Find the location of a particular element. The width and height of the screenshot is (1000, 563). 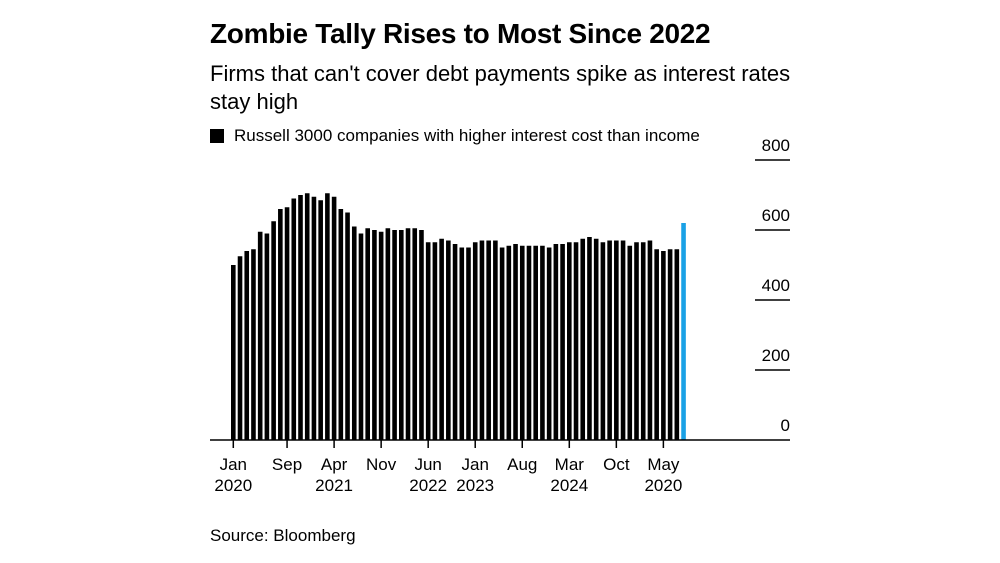

x-tick-year-label: 2023 is located at coordinates (475, 485).